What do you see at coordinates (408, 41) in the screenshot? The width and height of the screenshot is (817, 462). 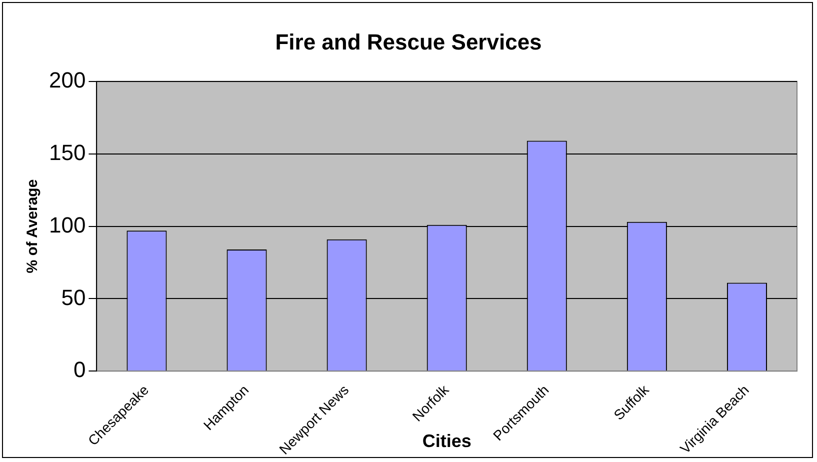 I see `chart-title: Fire and Rescue Services` at bounding box center [408, 41].